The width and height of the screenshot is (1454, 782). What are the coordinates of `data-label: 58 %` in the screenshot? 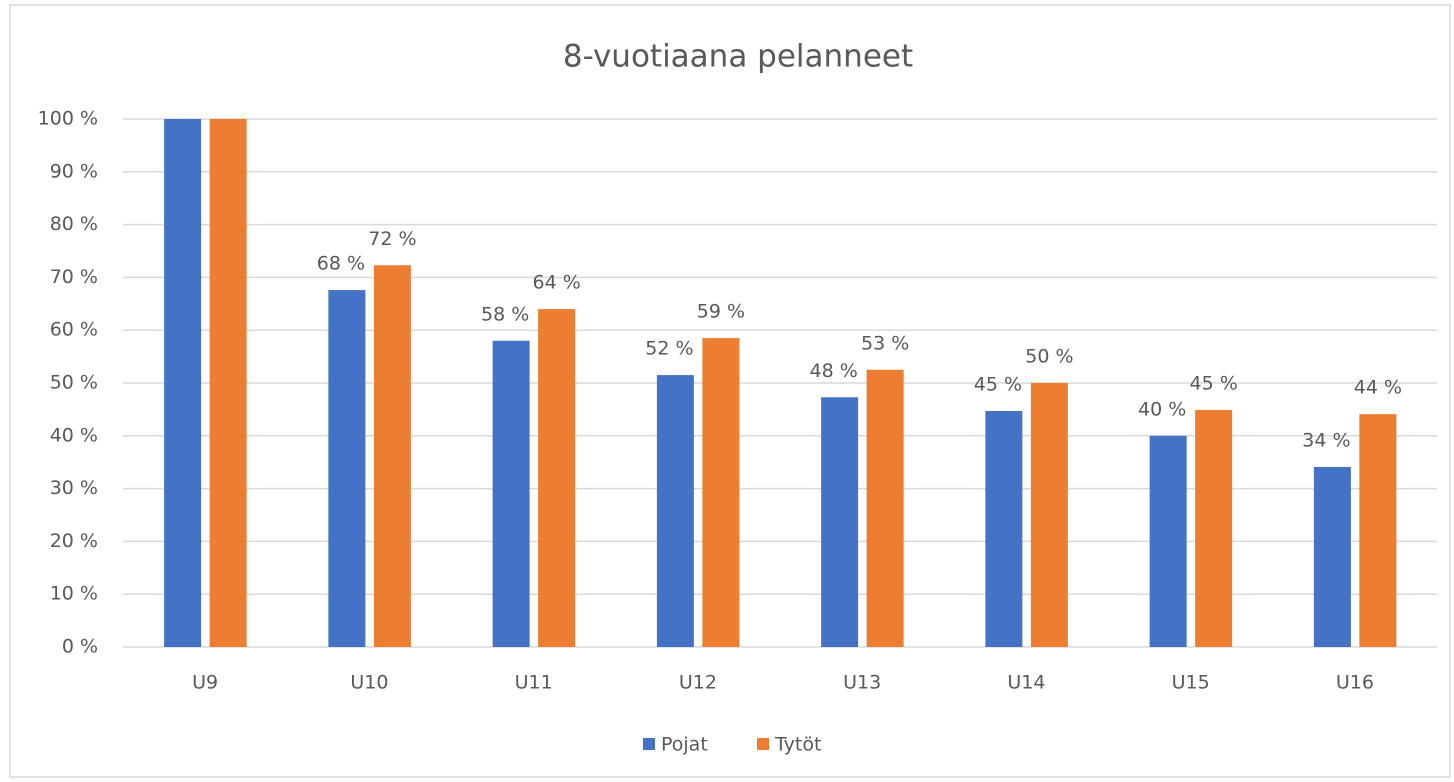 It's located at (505, 314).